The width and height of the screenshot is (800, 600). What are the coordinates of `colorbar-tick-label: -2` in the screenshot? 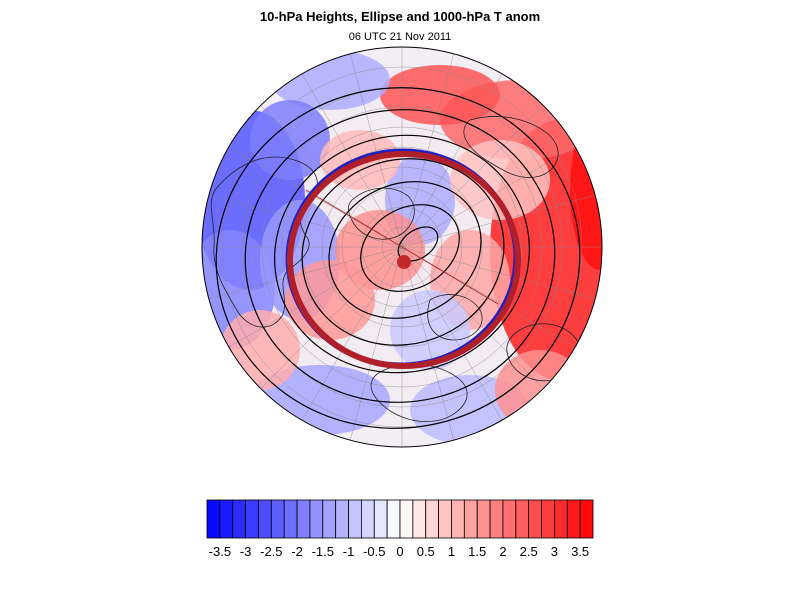 It's located at (297, 551).